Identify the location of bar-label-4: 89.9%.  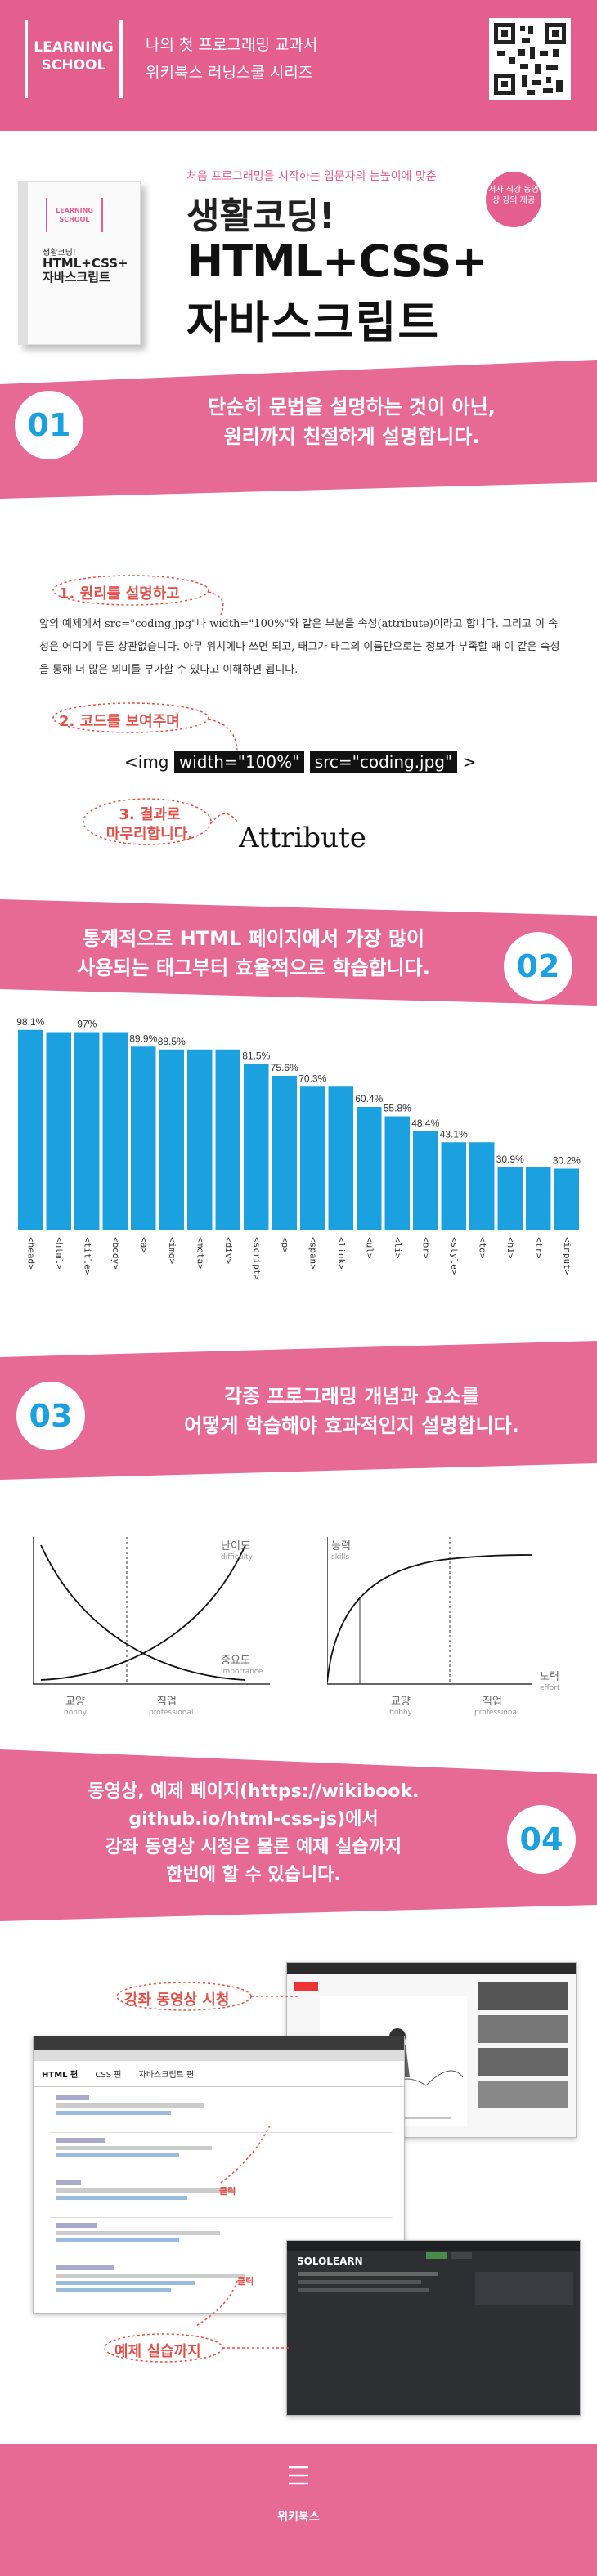
(143, 1038).